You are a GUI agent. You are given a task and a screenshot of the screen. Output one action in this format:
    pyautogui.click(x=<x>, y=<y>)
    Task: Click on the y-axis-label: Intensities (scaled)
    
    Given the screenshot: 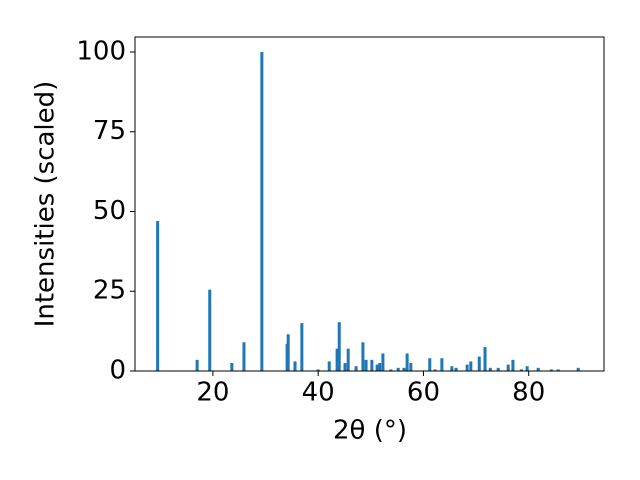 What is the action you would take?
    pyautogui.click(x=46, y=204)
    